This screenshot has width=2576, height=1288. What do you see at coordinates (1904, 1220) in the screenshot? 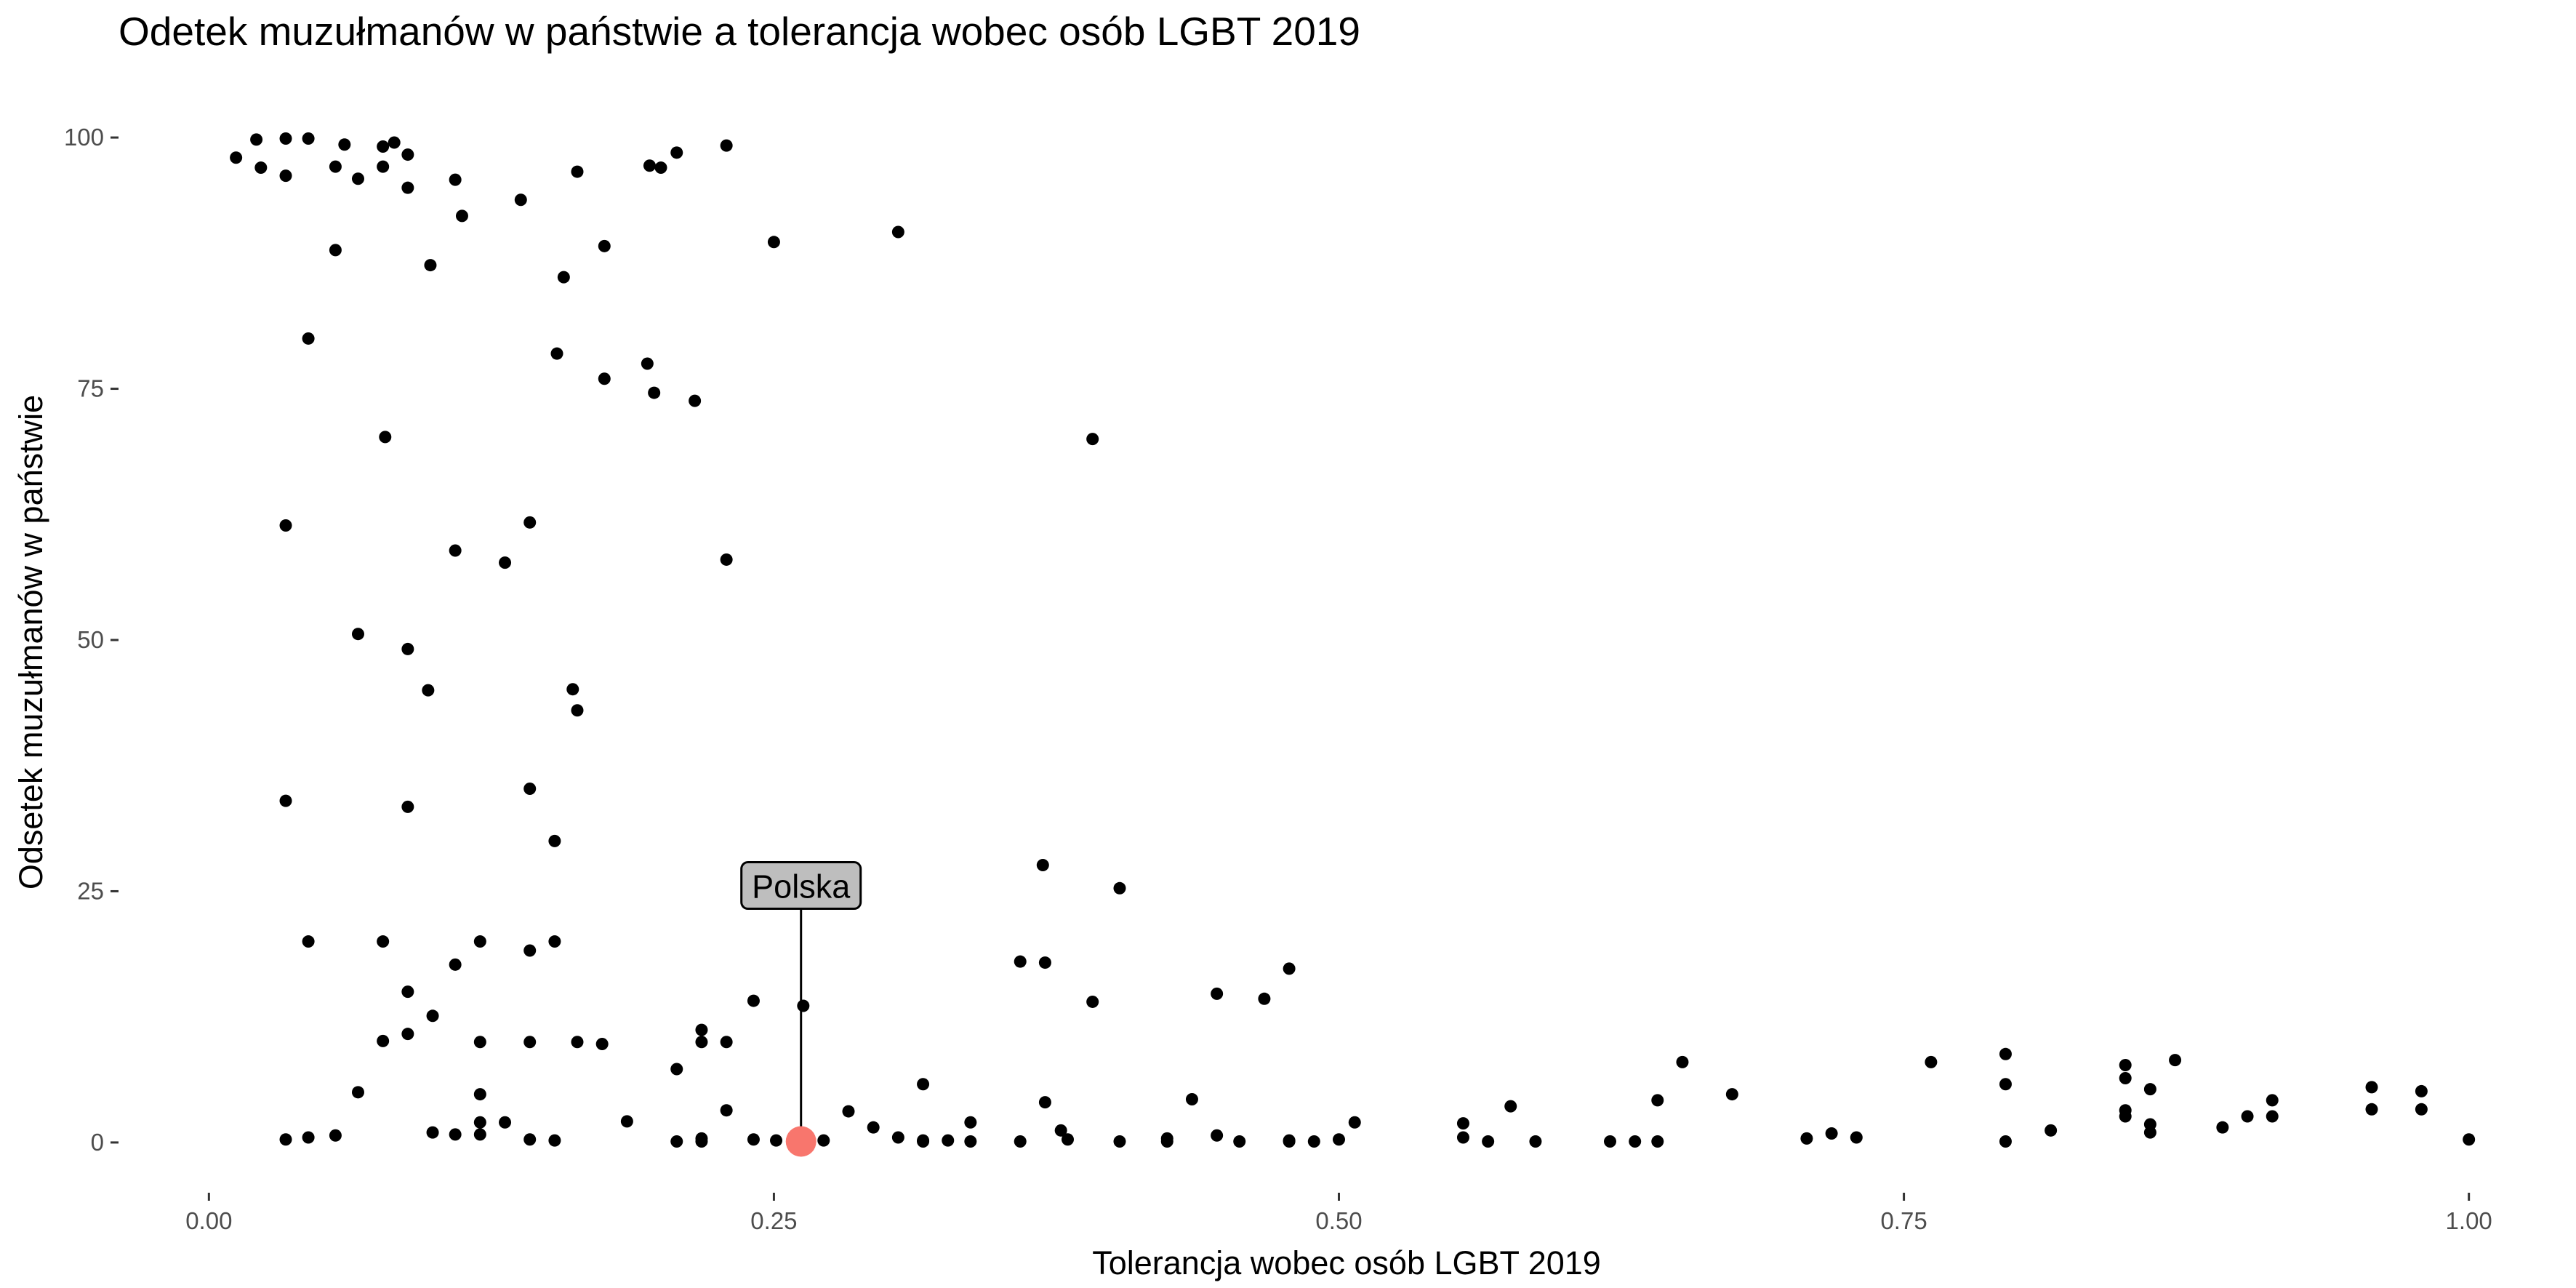
I see `x-tick-label: 0.75` at bounding box center [1904, 1220].